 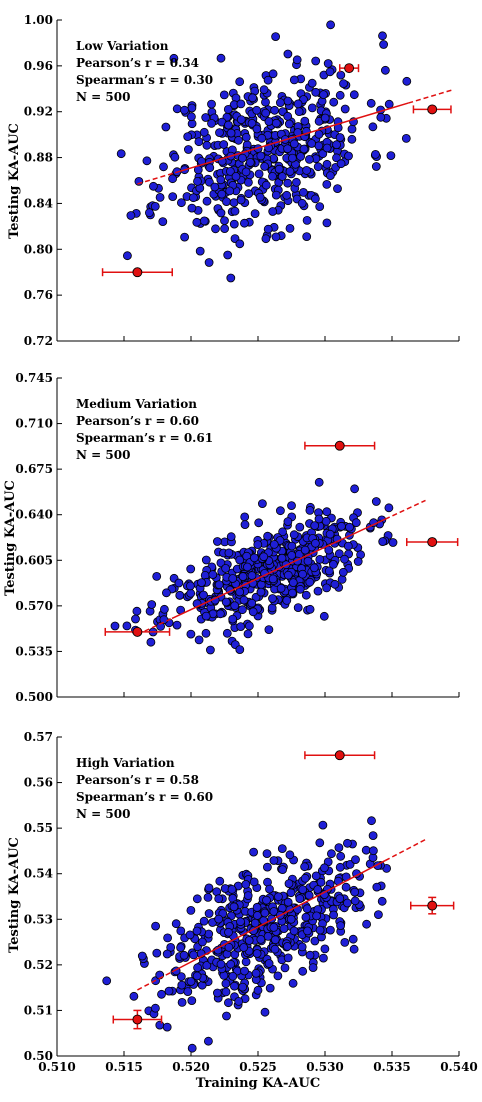 I want to click on fit-line-left-medium, so click(x=155, y=626).